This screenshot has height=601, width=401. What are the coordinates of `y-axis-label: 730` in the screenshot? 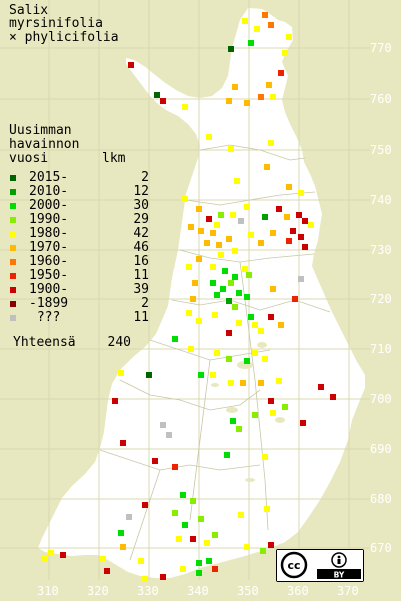 It's located at (381, 250).